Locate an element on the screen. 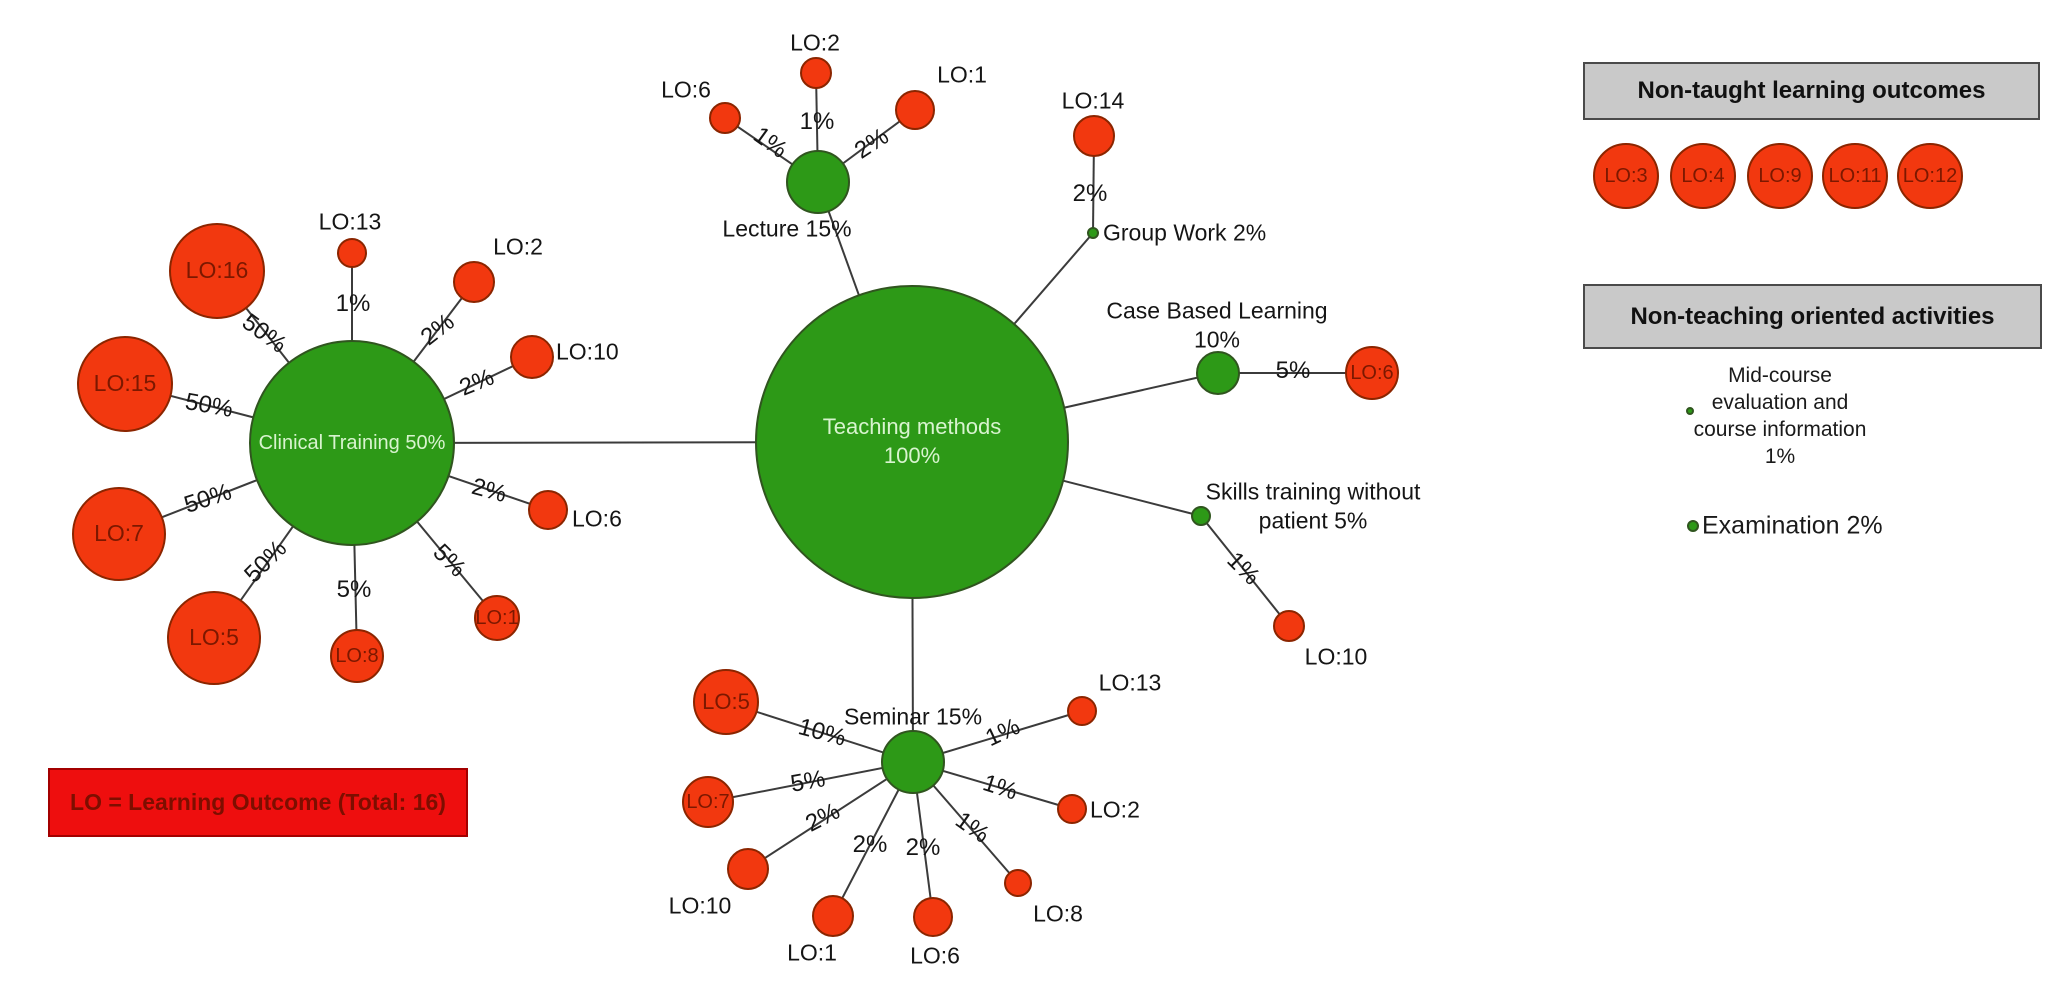 The height and width of the screenshot is (1001, 2059). edge-lecture-lec-lo6 is located at coordinates (771, 150).